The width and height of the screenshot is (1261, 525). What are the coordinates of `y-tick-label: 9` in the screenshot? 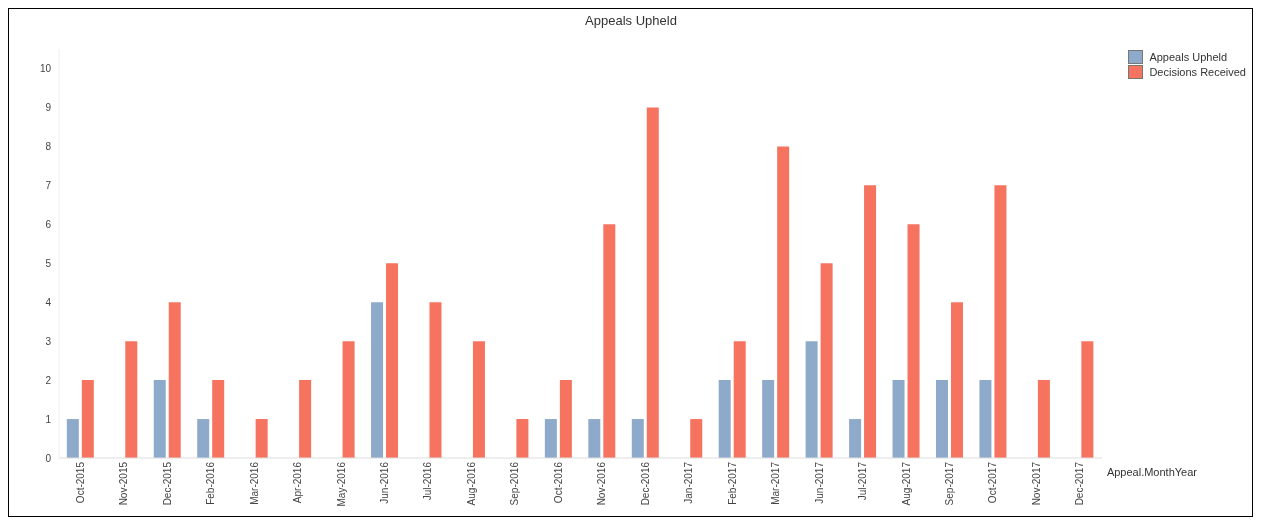 It's located at (48, 107).